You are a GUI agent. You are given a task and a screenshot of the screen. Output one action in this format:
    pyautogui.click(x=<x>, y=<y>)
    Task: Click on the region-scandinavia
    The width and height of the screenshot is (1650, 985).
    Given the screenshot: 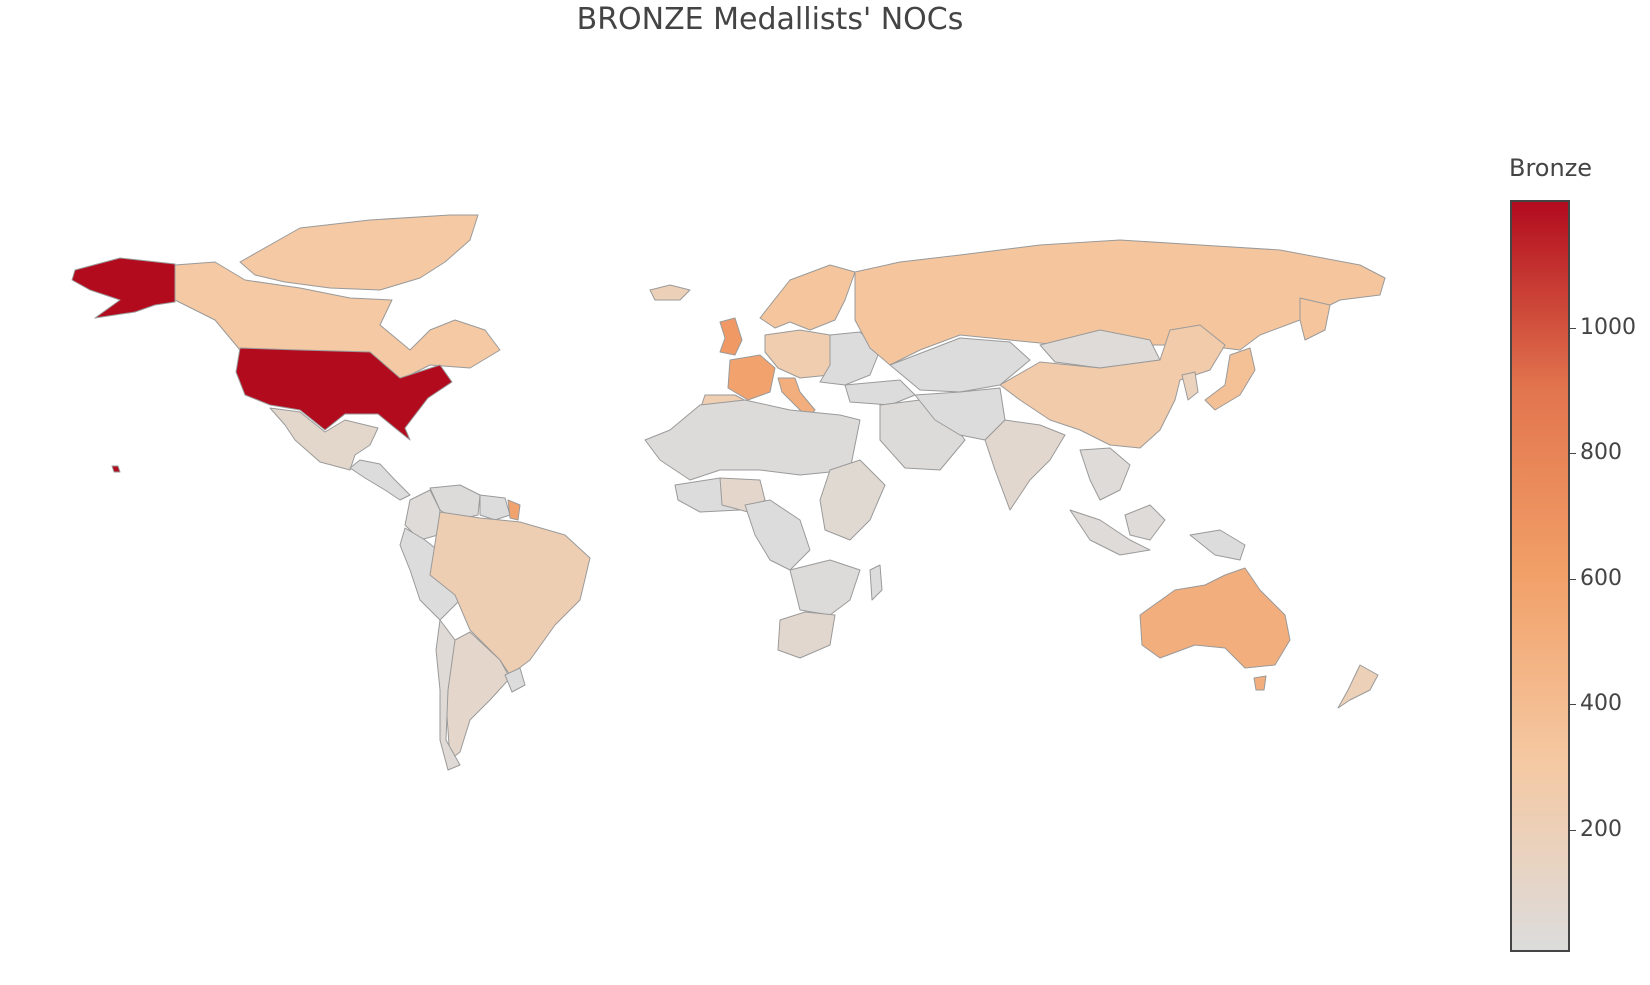 What is the action you would take?
    pyautogui.click(x=807, y=297)
    